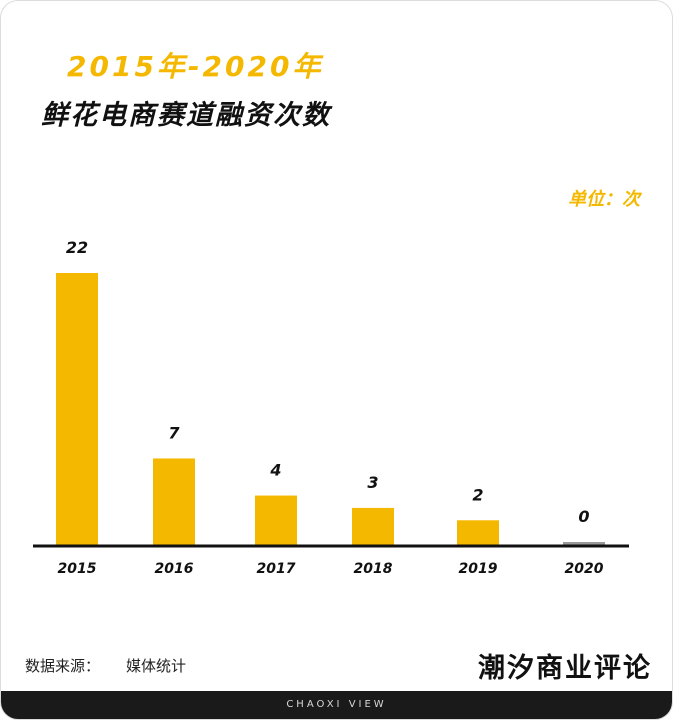 The image size is (673, 720). What do you see at coordinates (478, 532) in the screenshot?
I see `bar-2019` at bounding box center [478, 532].